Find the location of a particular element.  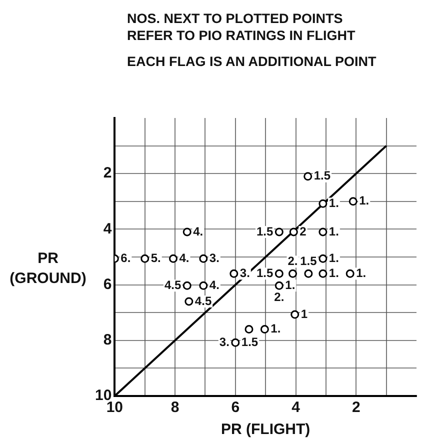

x-tick-label: 2 is located at coordinates (356, 407).